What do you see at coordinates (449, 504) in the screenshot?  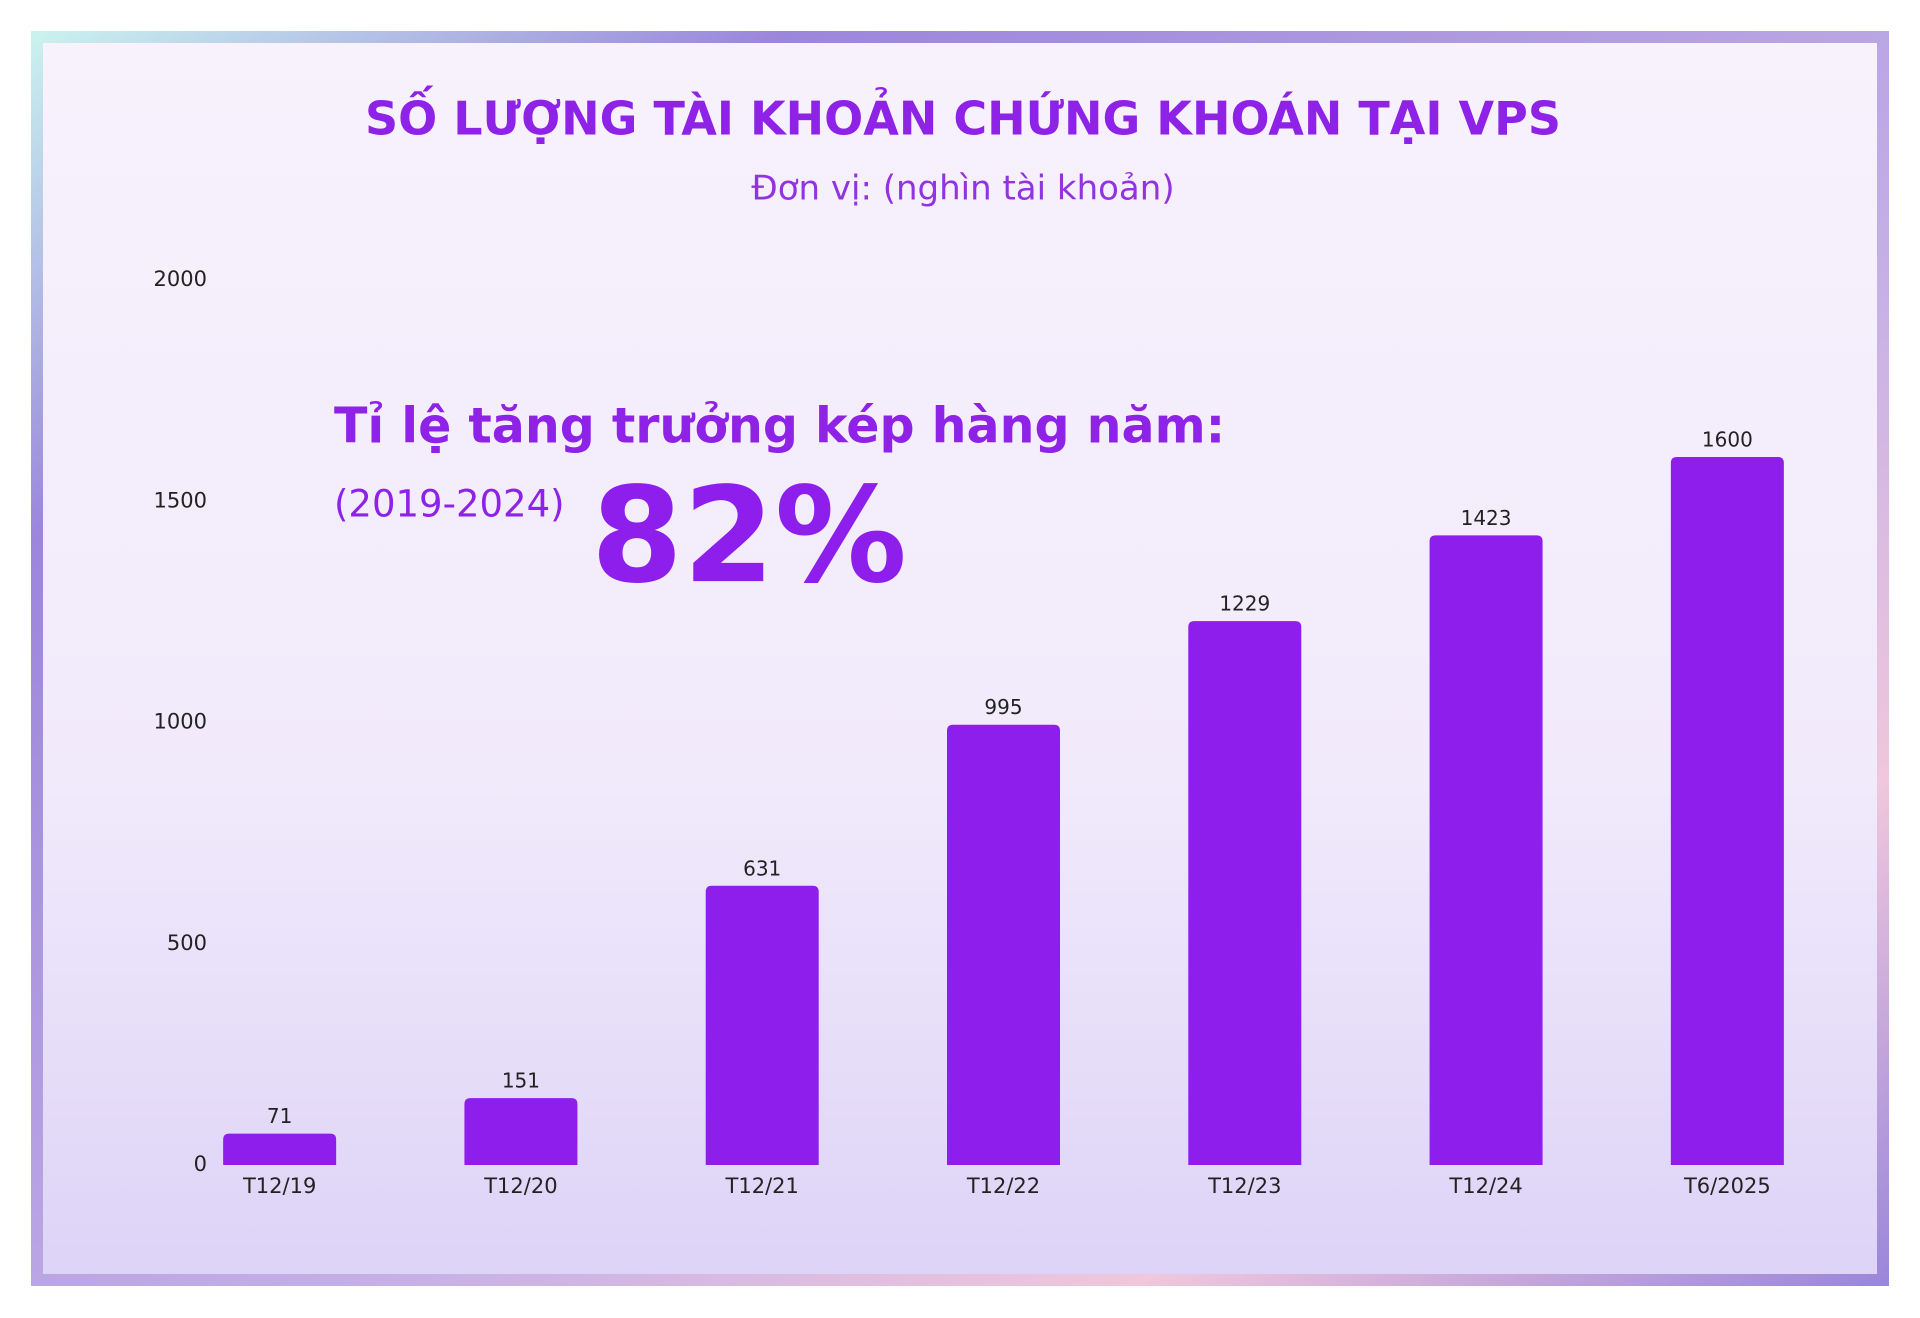 I see `annotation: (2019-2024)` at bounding box center [449, 504].